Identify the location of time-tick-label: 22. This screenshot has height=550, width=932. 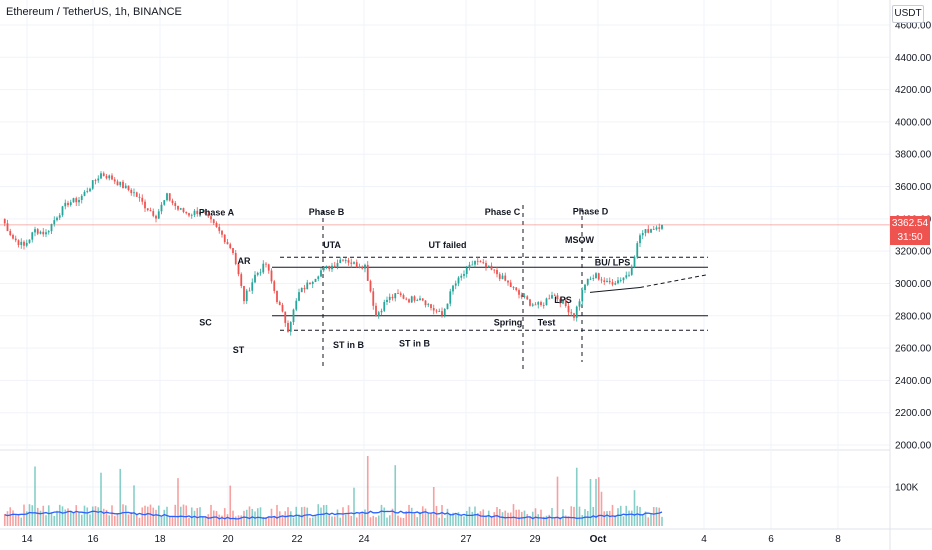
(297, 539).